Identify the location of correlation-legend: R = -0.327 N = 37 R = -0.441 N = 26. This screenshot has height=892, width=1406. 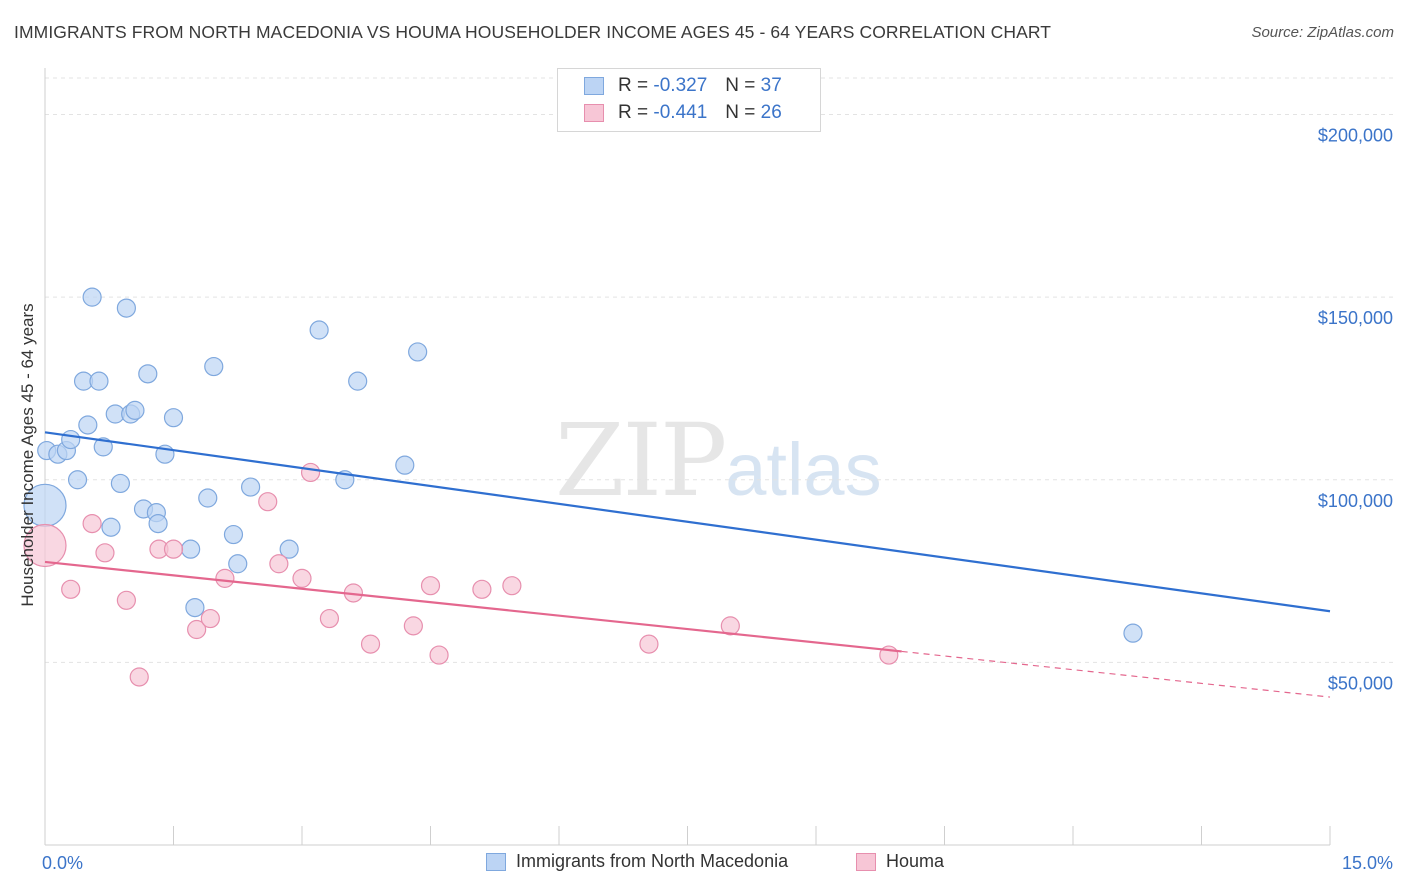
(689, 100).